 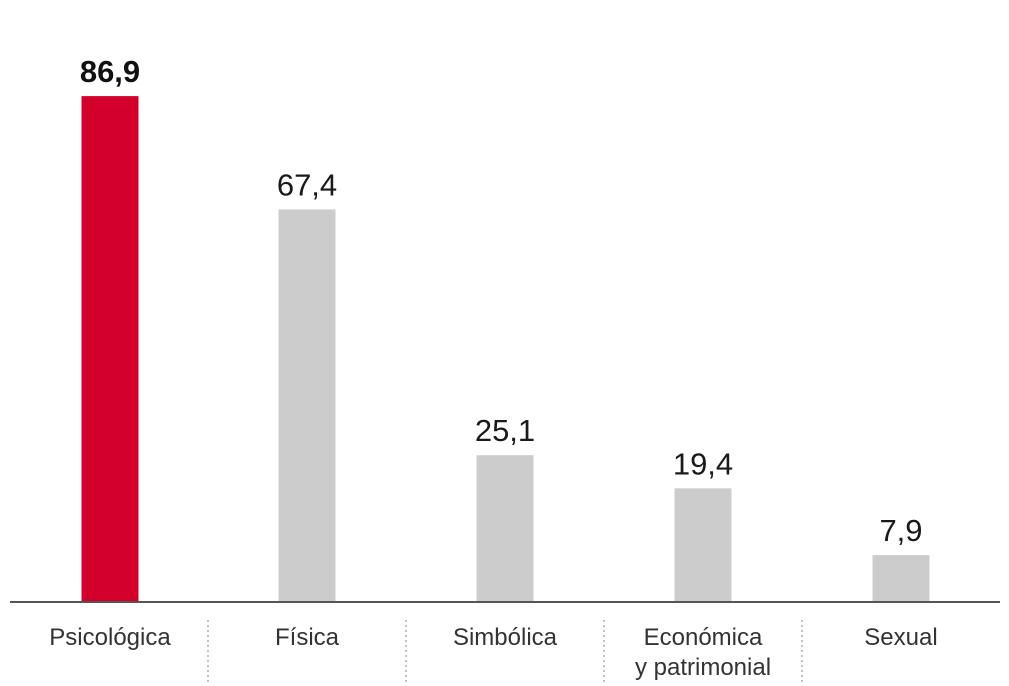 I want to click on category-label-fisica: Física, so click(x=307, y=637).